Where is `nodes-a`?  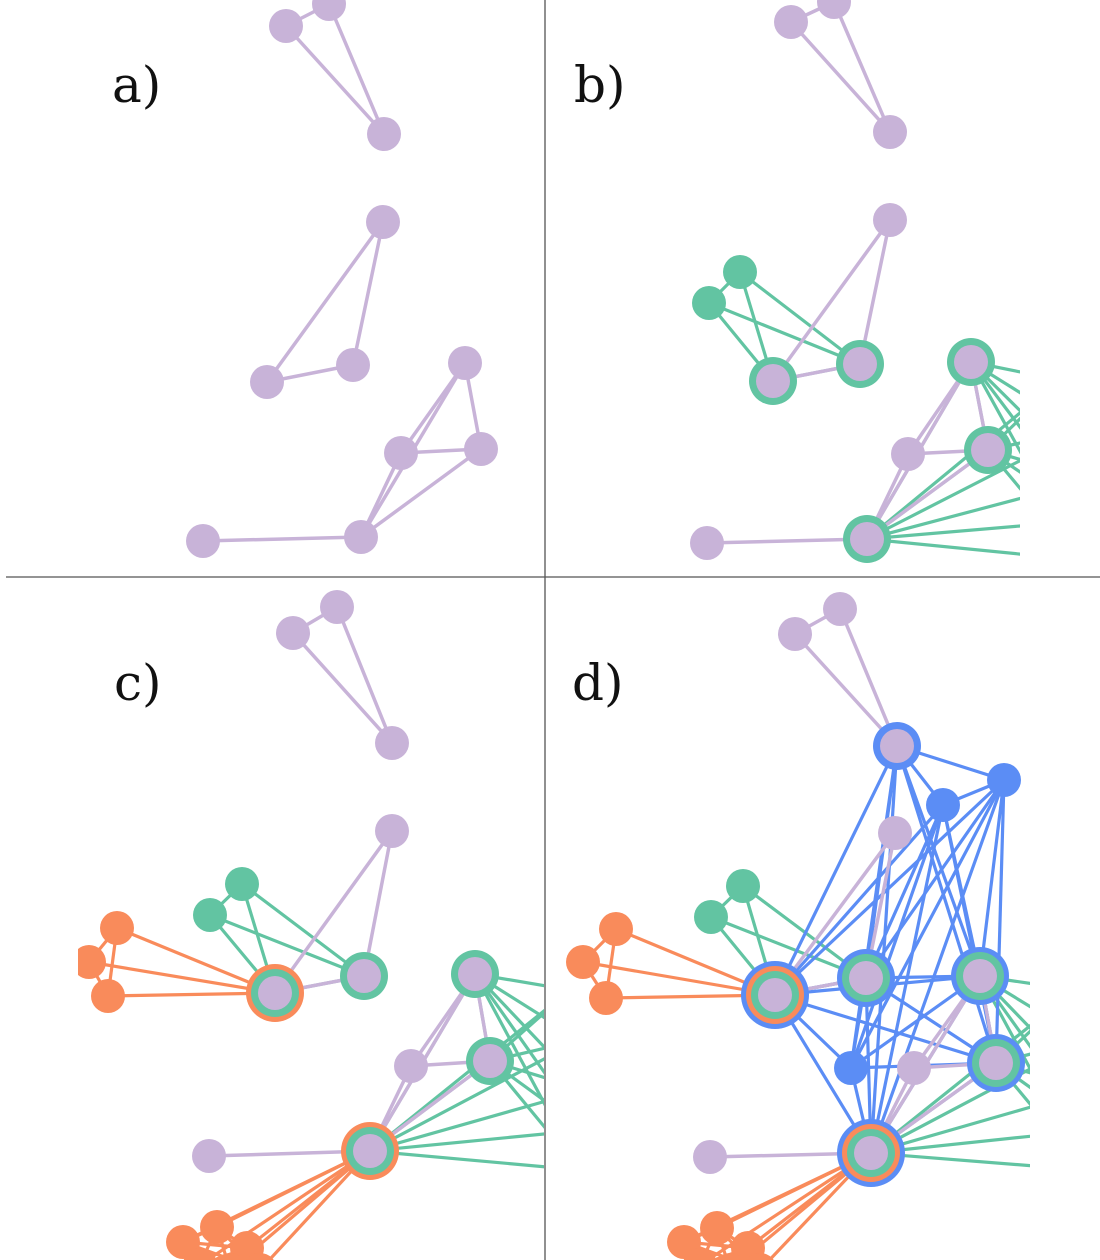
nodes-a is located at coordinates (342, 279).